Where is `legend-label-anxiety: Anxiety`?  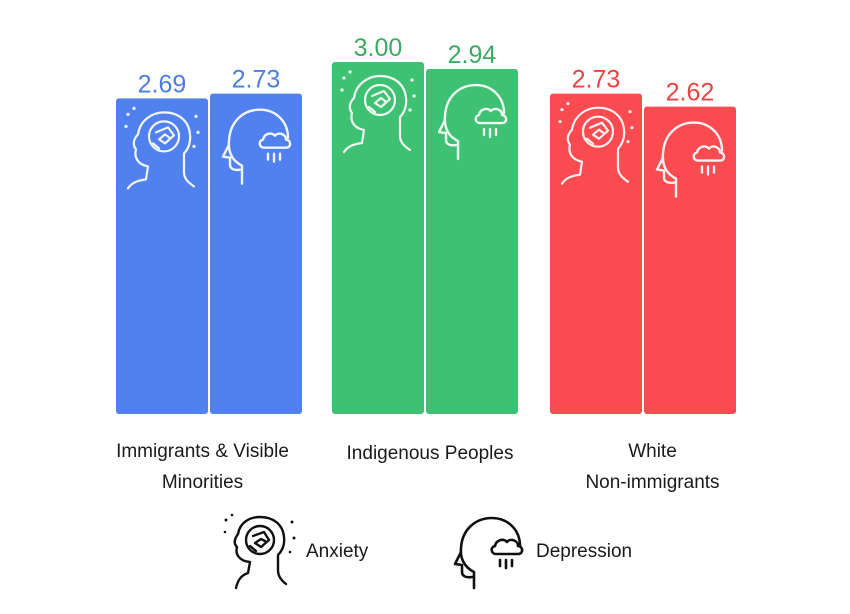 legend-label-anxiety: Anxiety is located at coordinates (337, 551).